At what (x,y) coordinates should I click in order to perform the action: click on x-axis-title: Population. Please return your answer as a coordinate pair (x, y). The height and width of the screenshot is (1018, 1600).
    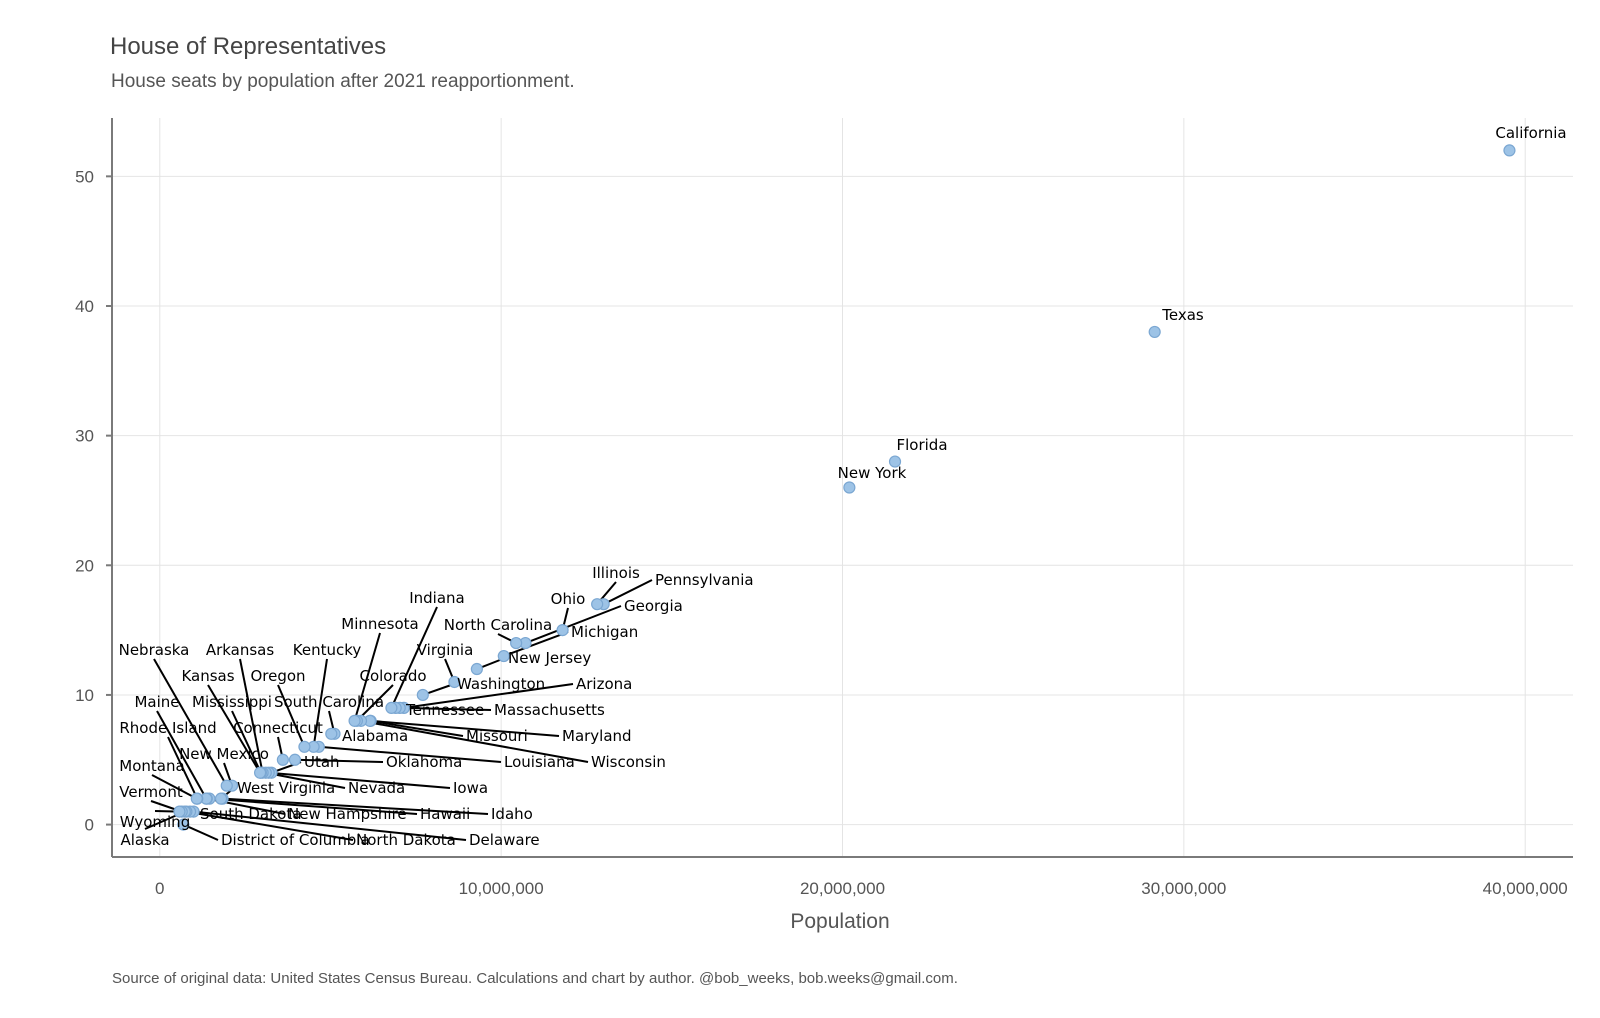
    Looking at the image, I should click on (839, 921).